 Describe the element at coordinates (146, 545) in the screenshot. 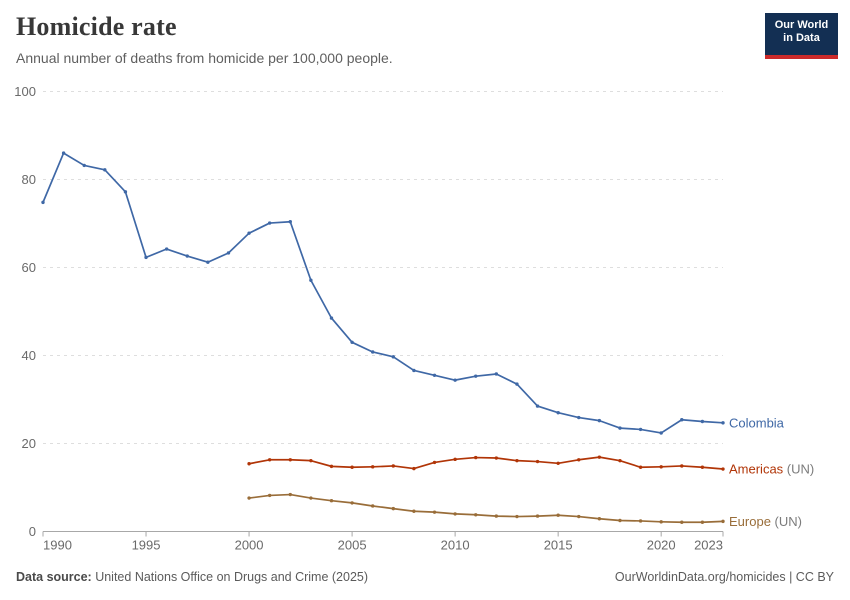

I see `x-tick-label: 1995` at that location.